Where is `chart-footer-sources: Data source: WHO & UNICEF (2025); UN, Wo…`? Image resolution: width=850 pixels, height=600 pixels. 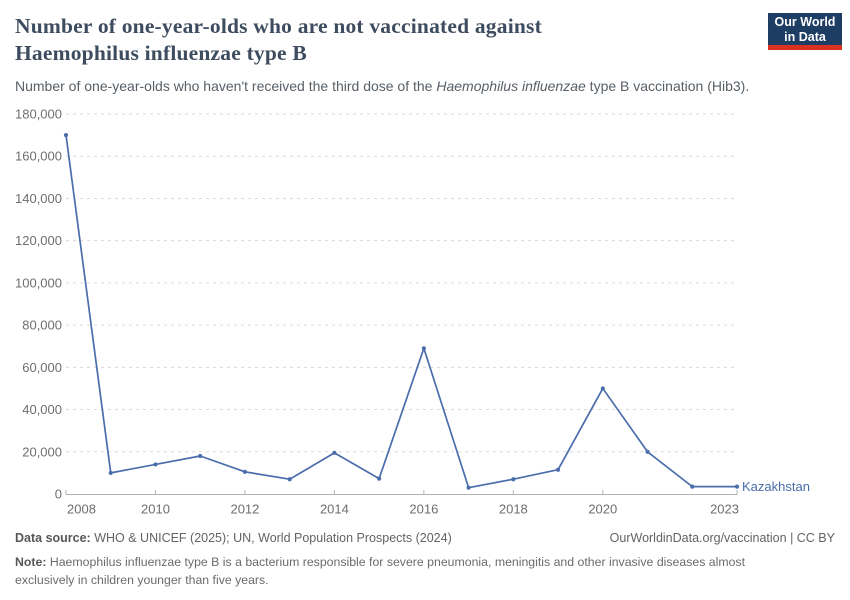
chart-footer-sources: Data source: WHO & UNICEF (2025); UN, Wo… is located at coordinates (425, 538).